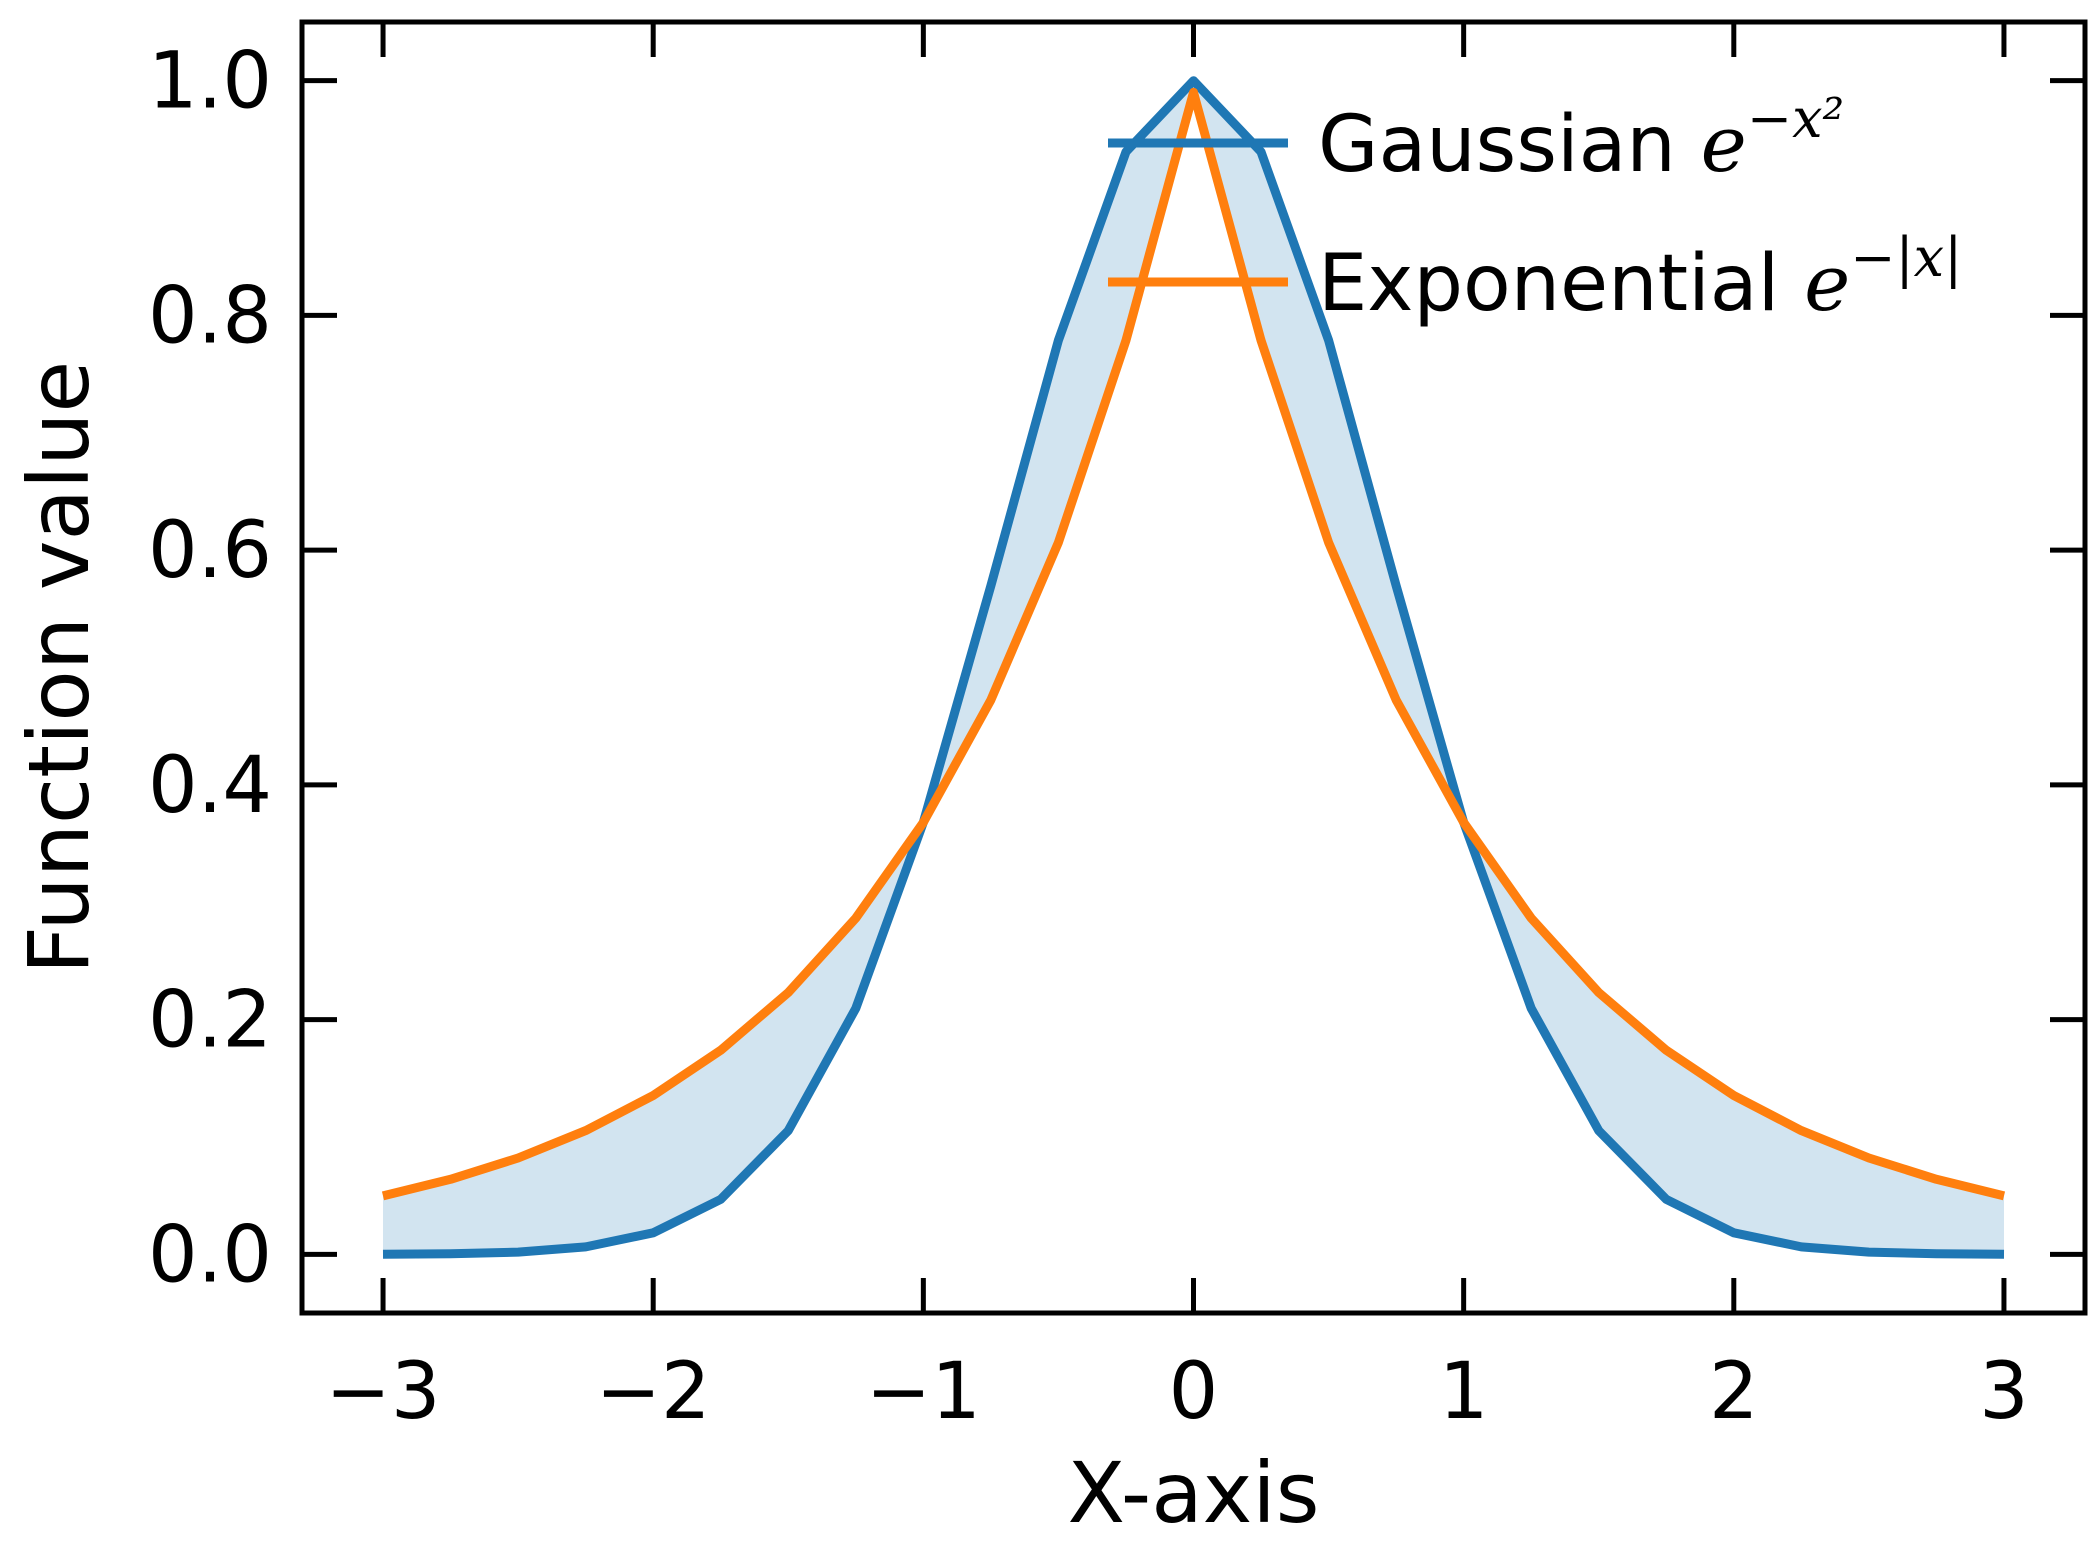 The height and width of the screenshot is (1560, 2100). I want to click on x-tick-label: −2, so click(653, 1392).